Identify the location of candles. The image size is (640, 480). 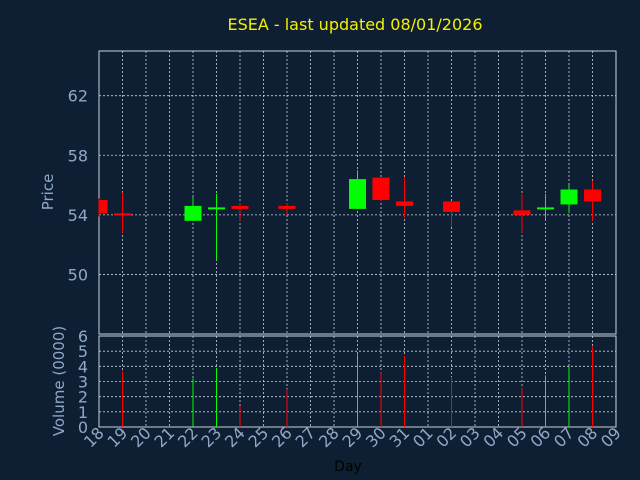
(349, 215).